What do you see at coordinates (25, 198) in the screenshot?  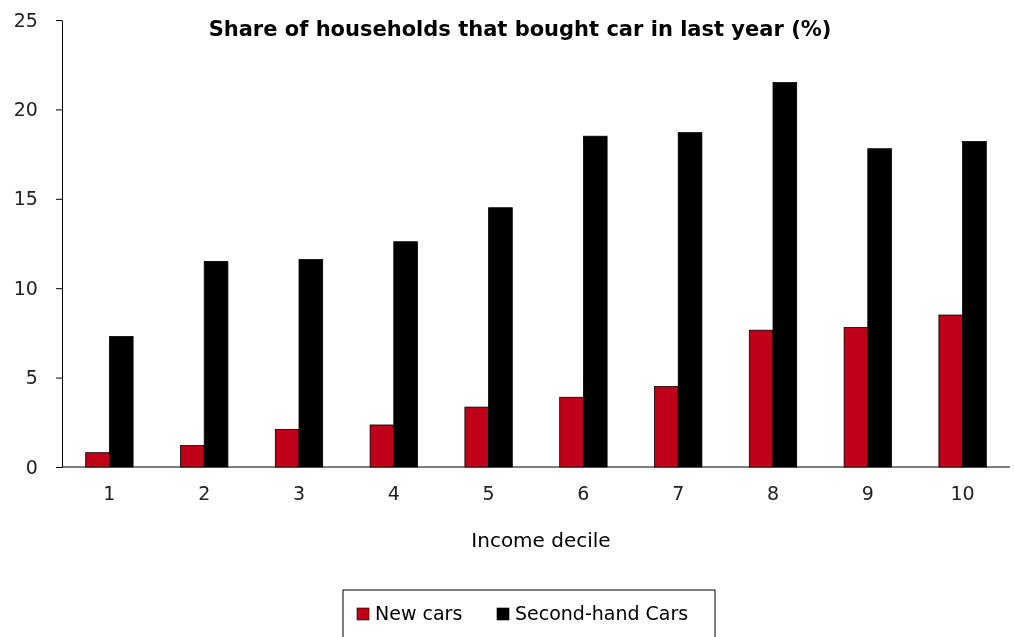 I see `y-tick-label: 15` at bounding box center [25, 198].